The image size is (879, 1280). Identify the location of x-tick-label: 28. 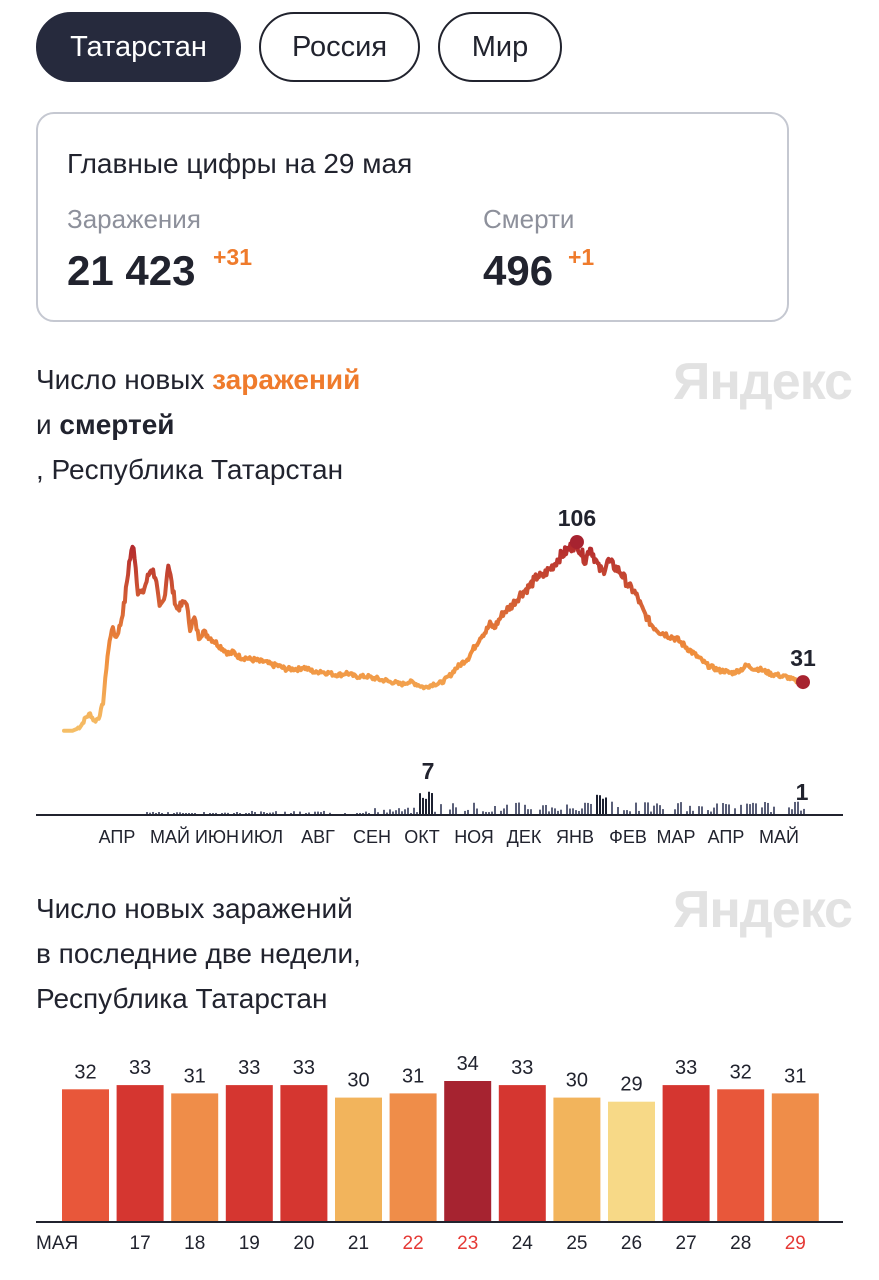
(740, 1243).